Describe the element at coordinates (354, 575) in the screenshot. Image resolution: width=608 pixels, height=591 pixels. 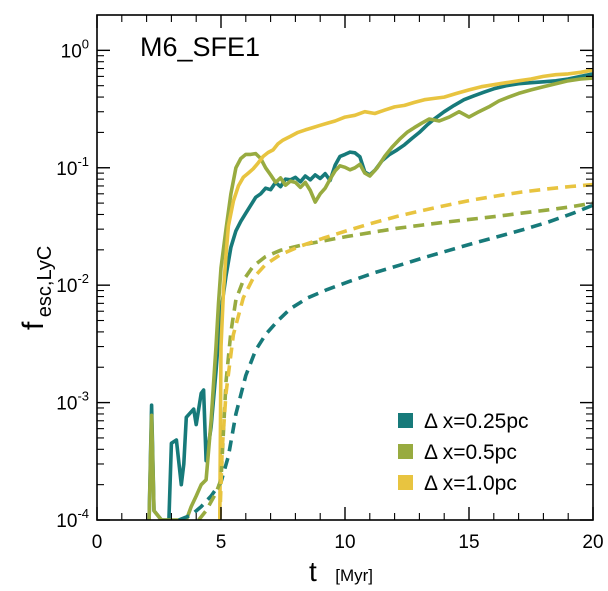
I see `x-axis-label-unit: [Myr]` at that location.